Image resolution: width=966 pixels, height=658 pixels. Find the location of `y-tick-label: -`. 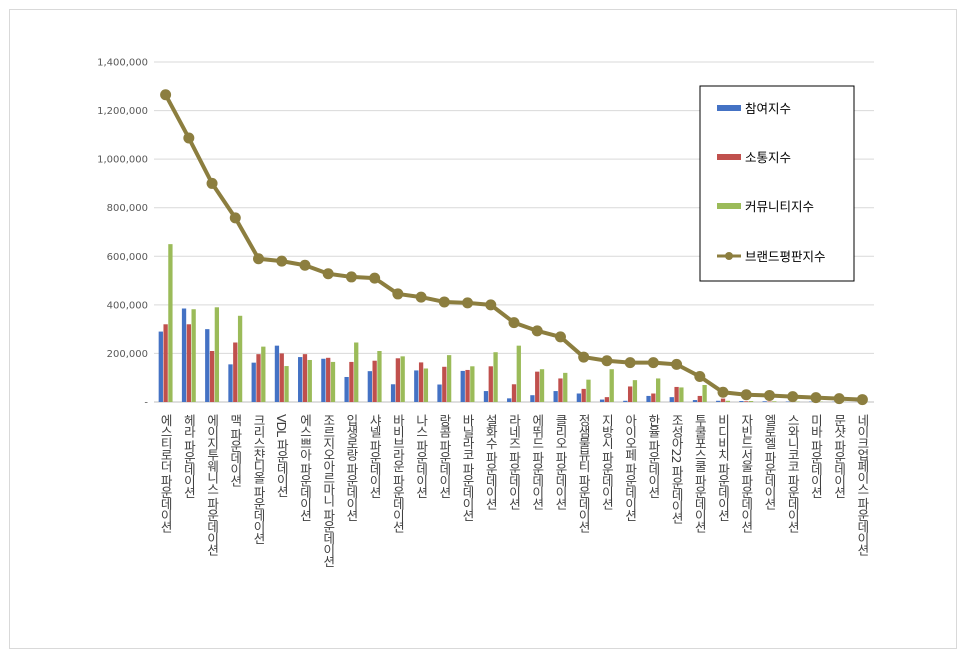

y-tick-label: - is located at coordinates (146, 403).